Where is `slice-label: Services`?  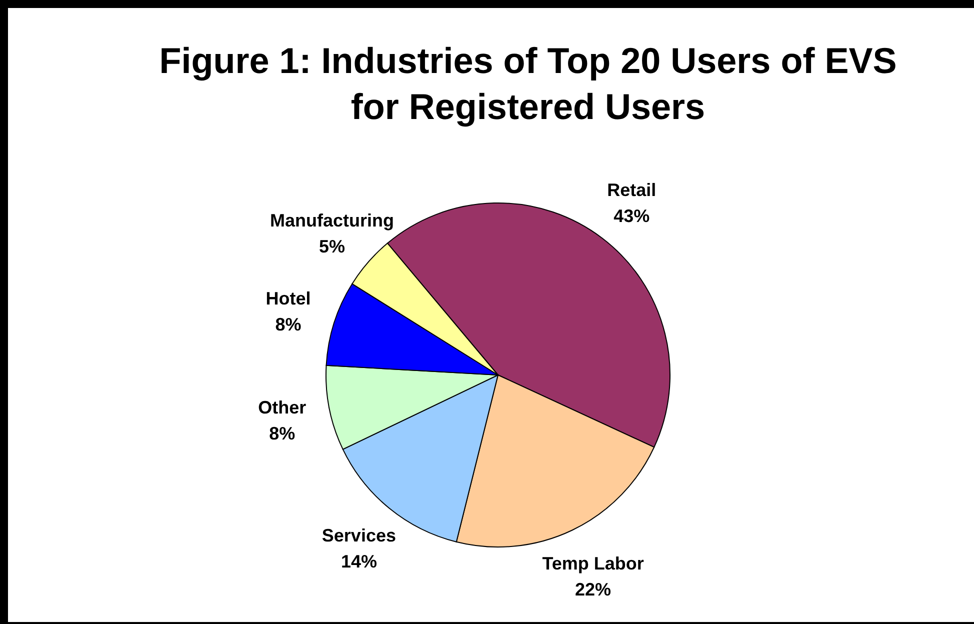 slice-label: Services is located at coordinates (359, 535).